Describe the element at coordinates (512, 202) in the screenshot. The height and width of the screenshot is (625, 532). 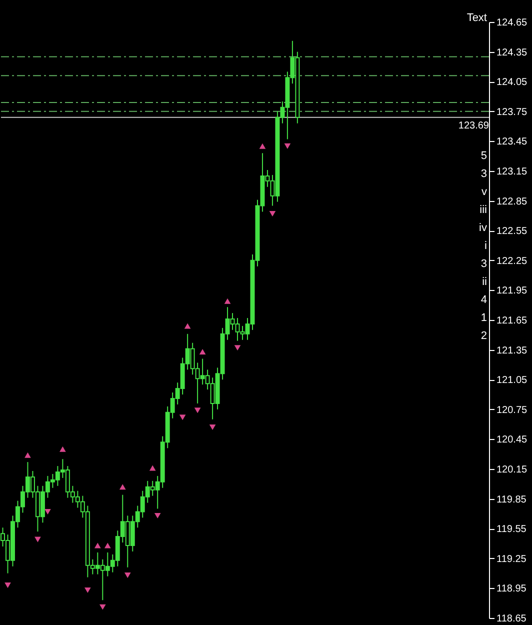
I see `y-tick-label: 122.85` at that location.